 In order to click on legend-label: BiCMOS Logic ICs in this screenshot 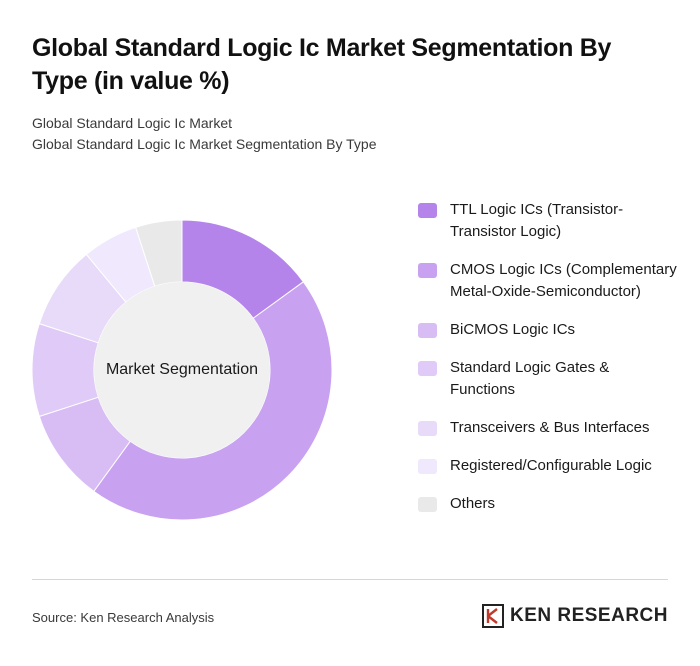, I will do `click(513, 329)`.